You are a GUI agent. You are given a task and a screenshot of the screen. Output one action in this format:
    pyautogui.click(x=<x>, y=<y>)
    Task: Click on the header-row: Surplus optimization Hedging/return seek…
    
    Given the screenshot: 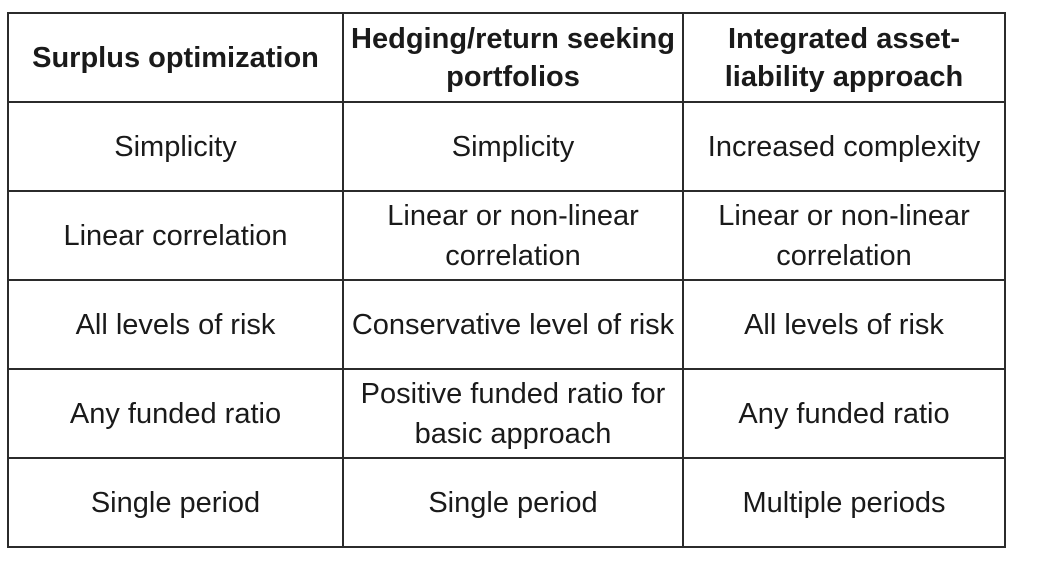 What is the action you would take?
    pyautogui.click(x=506, y=57)
    